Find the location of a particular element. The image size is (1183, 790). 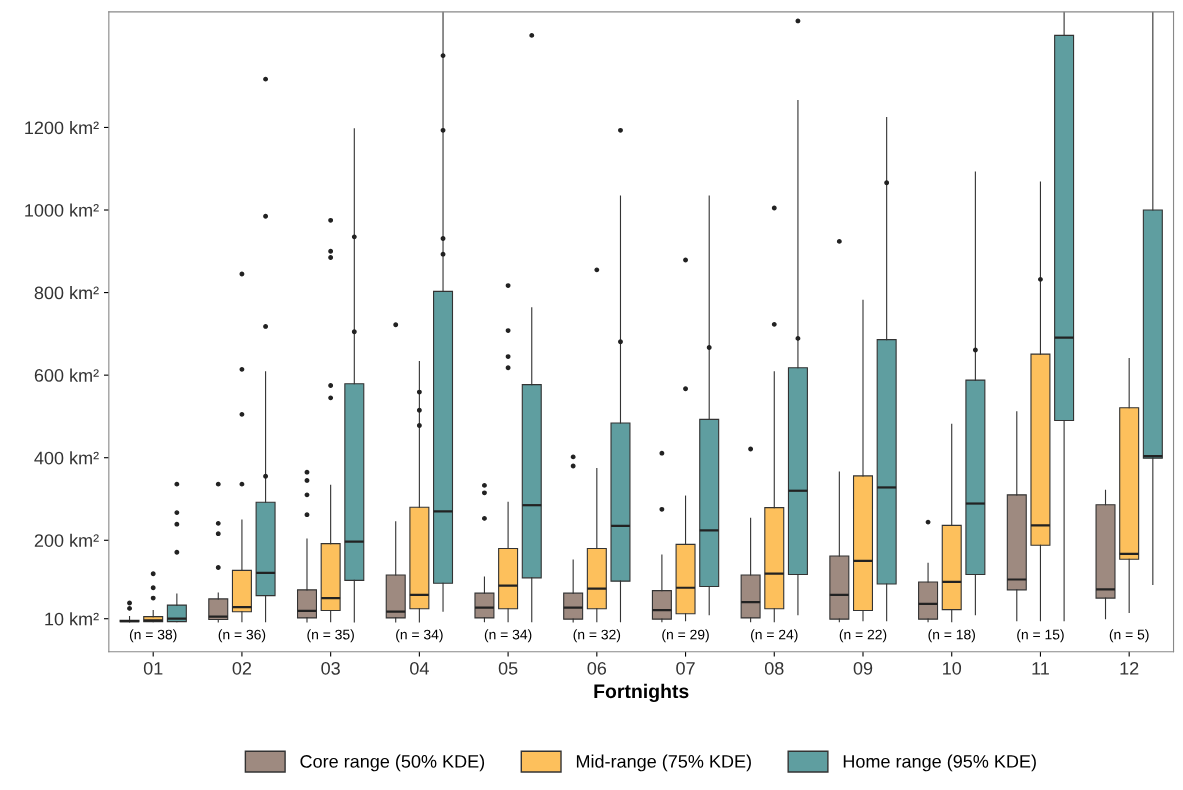

y-tick-label: 1000 km² is located at coordinates (62, 210).